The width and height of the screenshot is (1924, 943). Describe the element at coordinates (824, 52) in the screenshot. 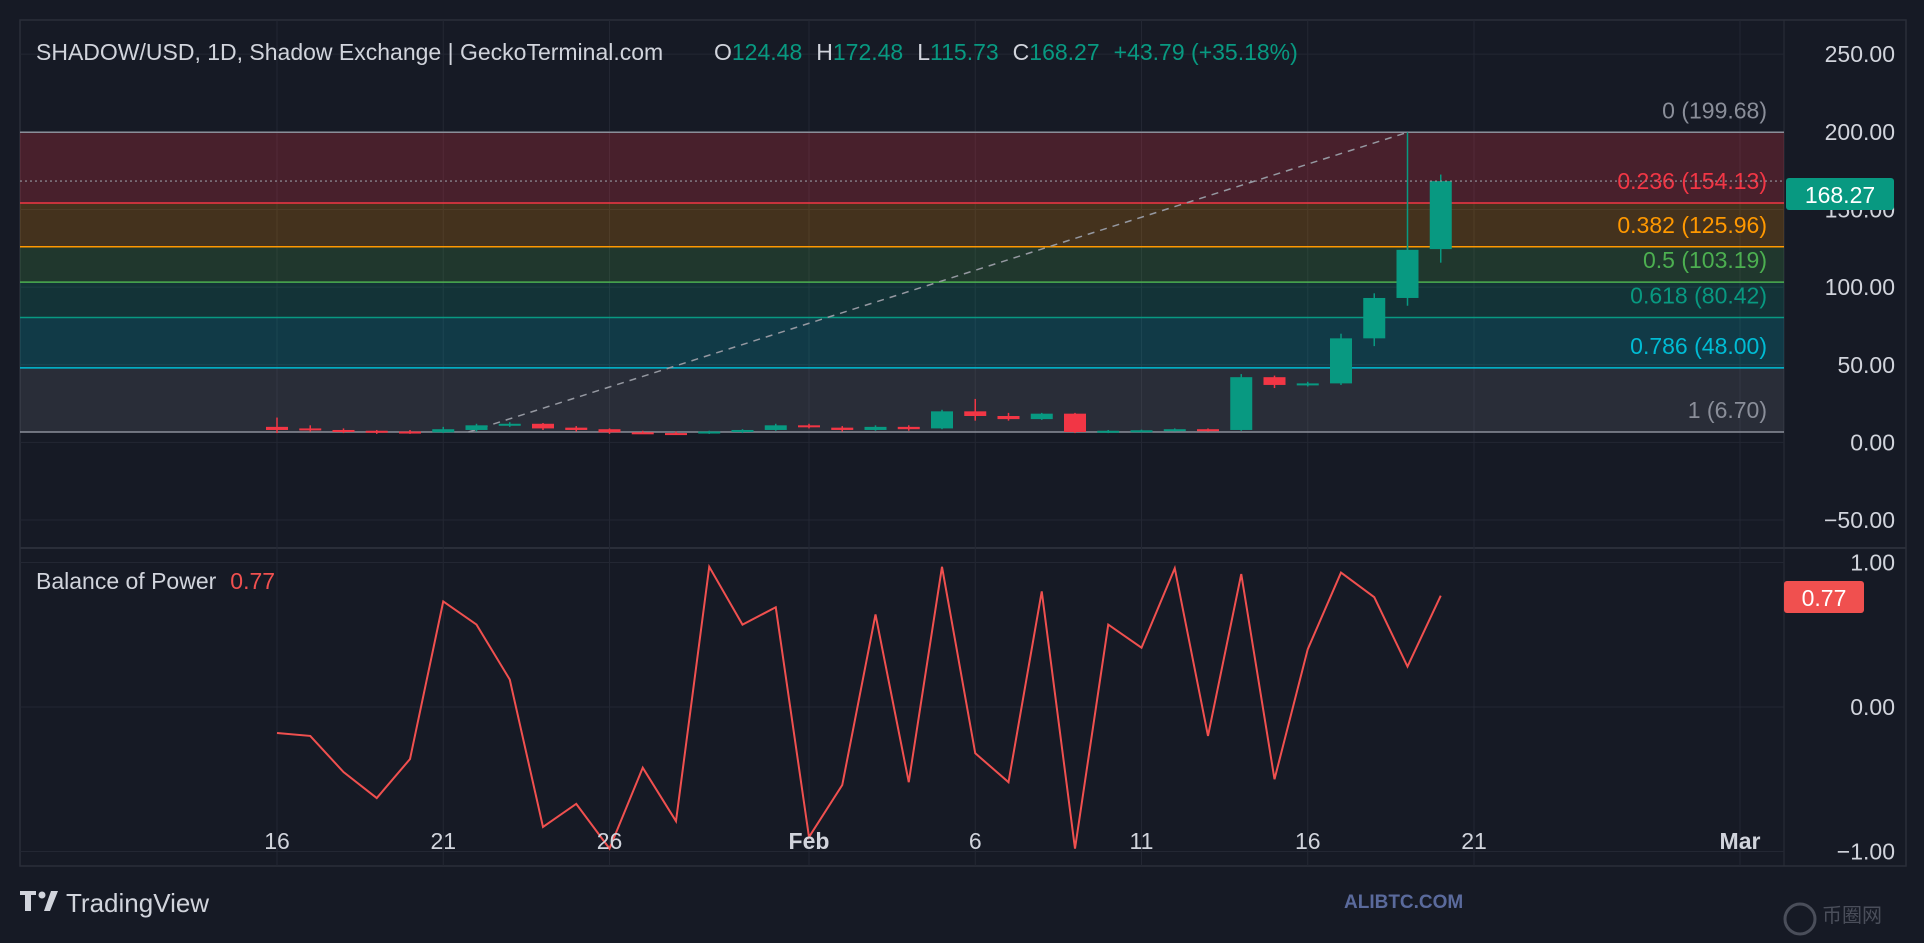

I see `high-label: H` at that location.